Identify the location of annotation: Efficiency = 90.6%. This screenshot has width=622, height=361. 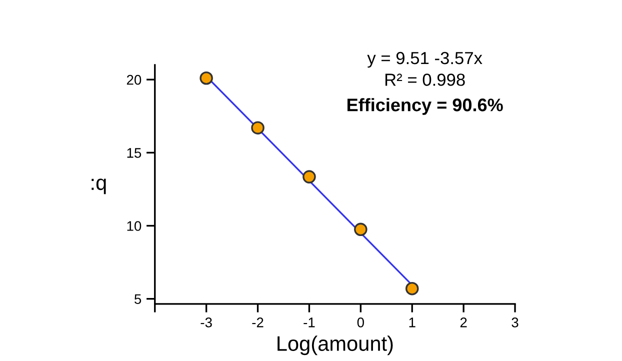
(425, 106).